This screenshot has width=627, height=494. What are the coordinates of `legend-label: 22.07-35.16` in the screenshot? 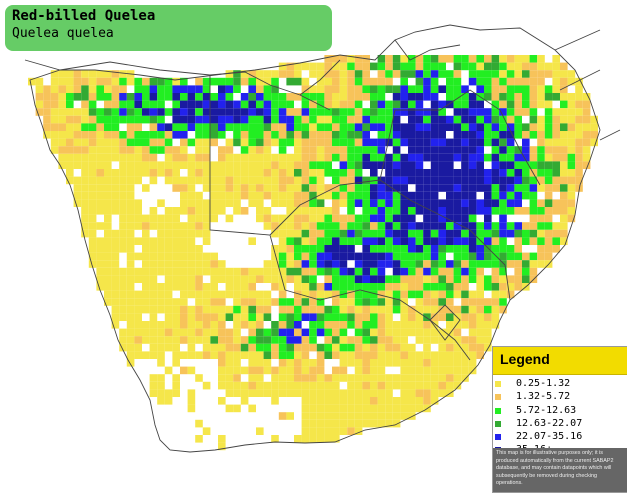 It's located at (549, 437).